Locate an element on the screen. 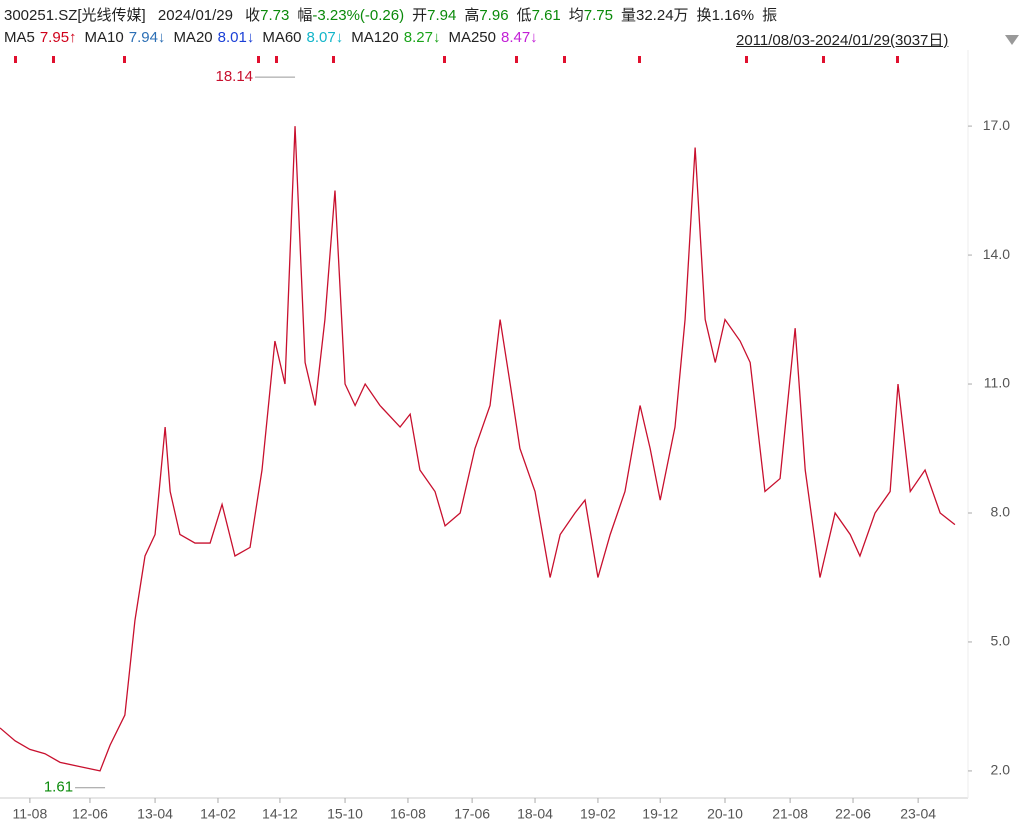 The height and width of the screenshot is (830, 1024). date-range: 2011/08/03-2024/01/29(3037日) is located at coordinates (842, 40).